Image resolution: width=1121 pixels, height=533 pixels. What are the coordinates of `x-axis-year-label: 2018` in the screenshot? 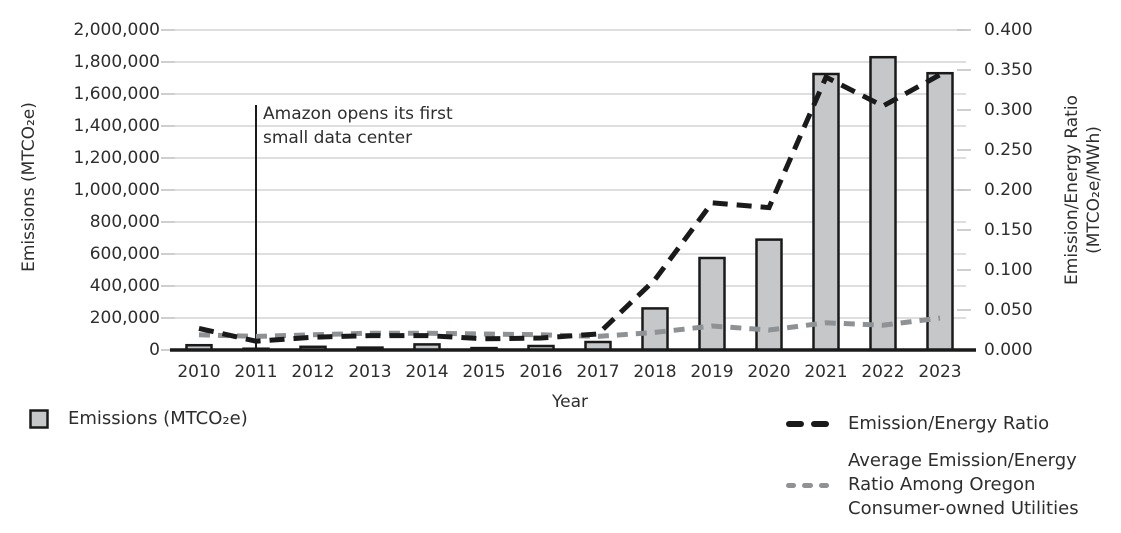 It's located at (655, 372).